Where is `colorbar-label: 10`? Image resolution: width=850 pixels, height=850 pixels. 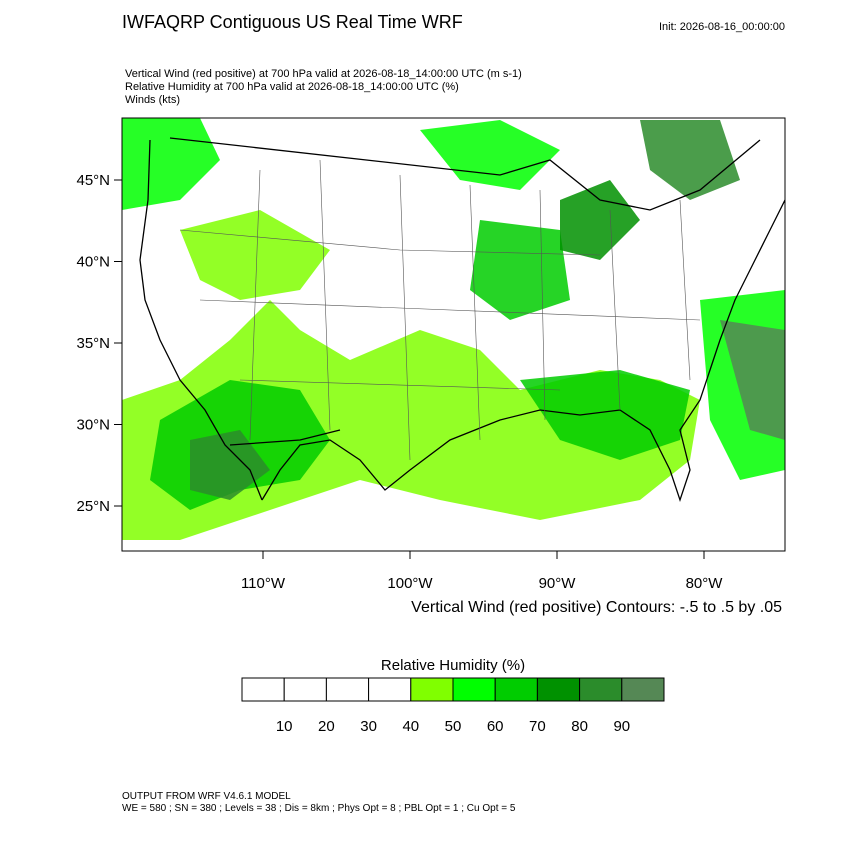 colorbar-label: 10 is located at coordinates (284, 726).